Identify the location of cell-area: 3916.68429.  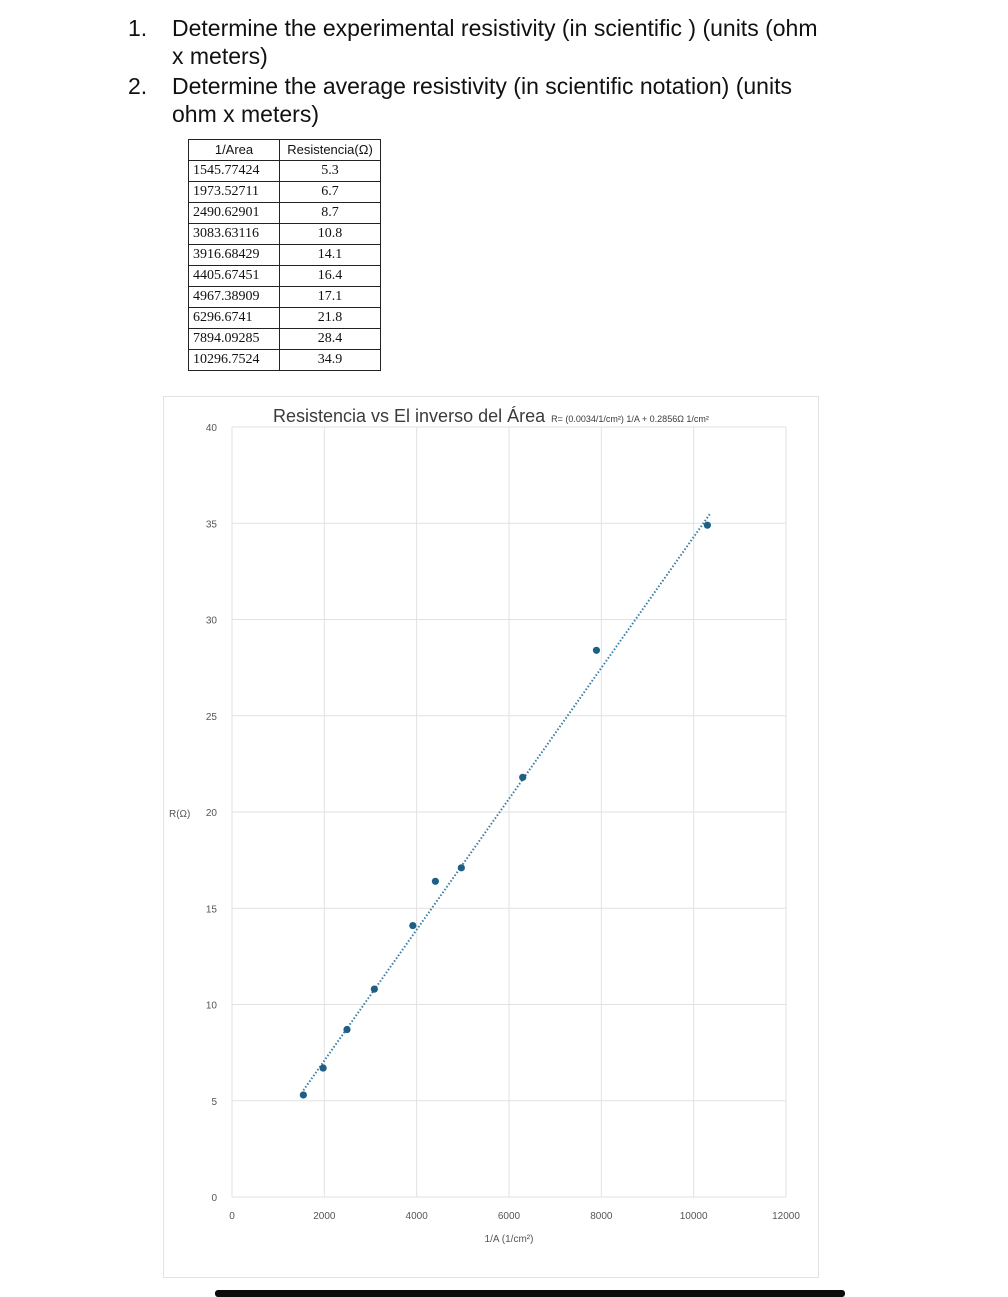
(234, 255).